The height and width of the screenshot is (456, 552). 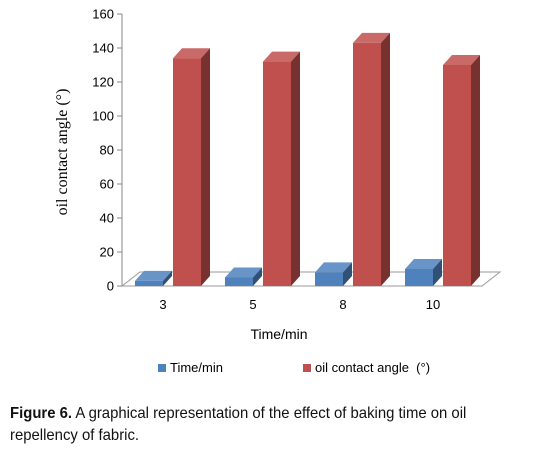 What do you see at coordinates (110, 286) in the screenshot?
I see `y-tick-label: 0` at bounding box center [110, 286].